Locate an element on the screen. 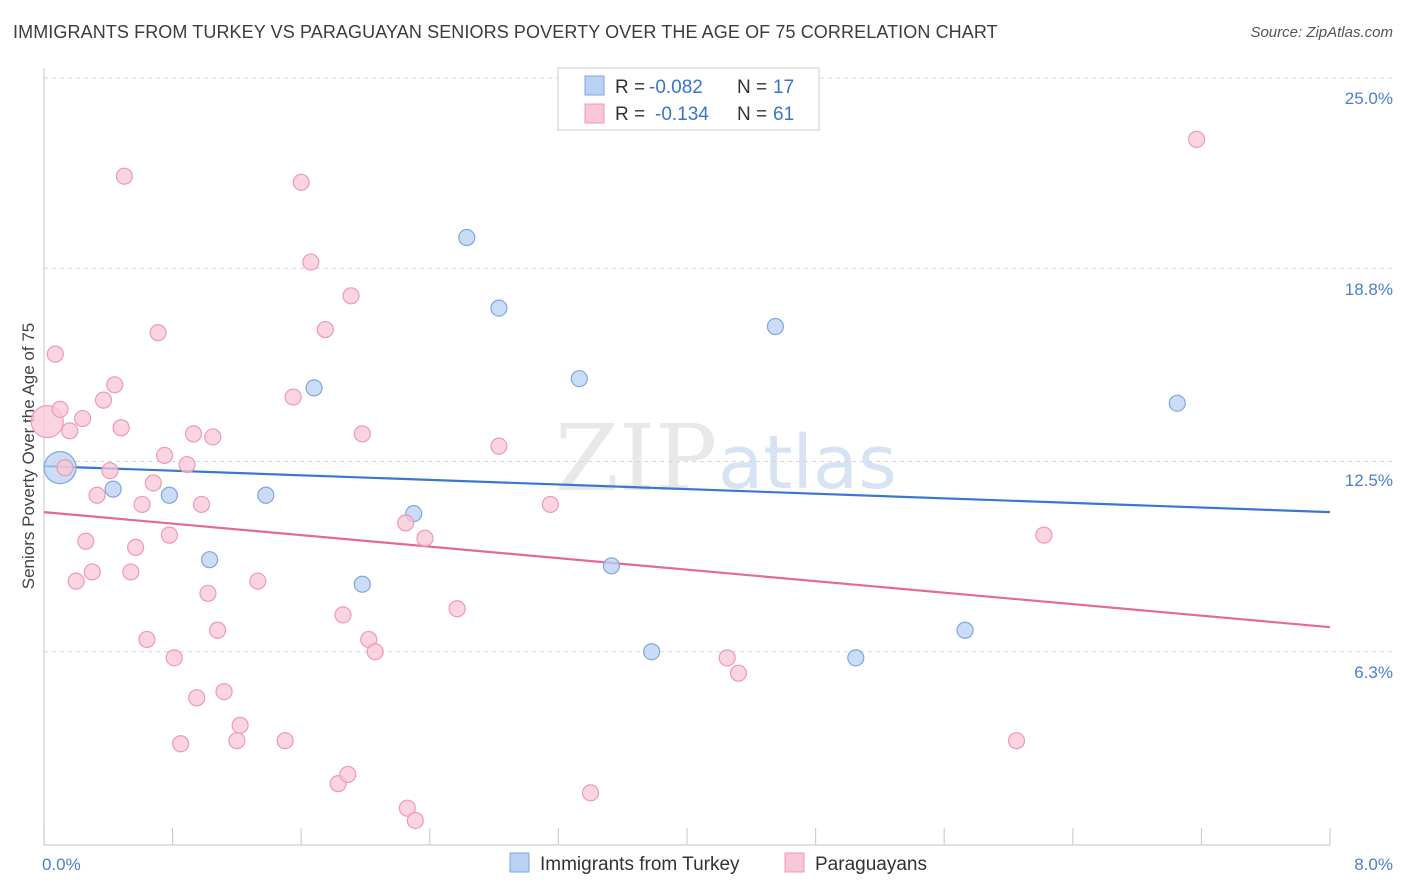 This screenshot has width=1406, height=892. x-axis-ticks is located at coordinates (687, 836).